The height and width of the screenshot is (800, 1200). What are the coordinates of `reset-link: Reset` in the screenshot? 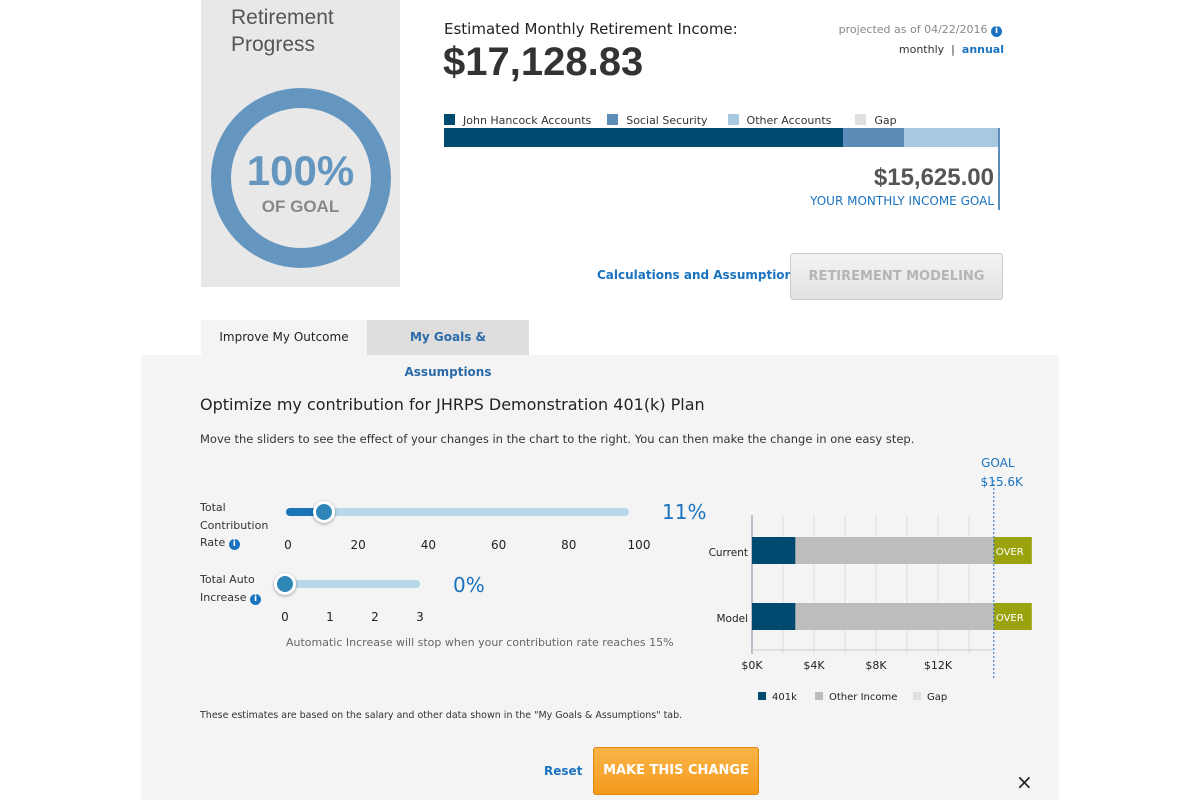 It's located at (563, 771).